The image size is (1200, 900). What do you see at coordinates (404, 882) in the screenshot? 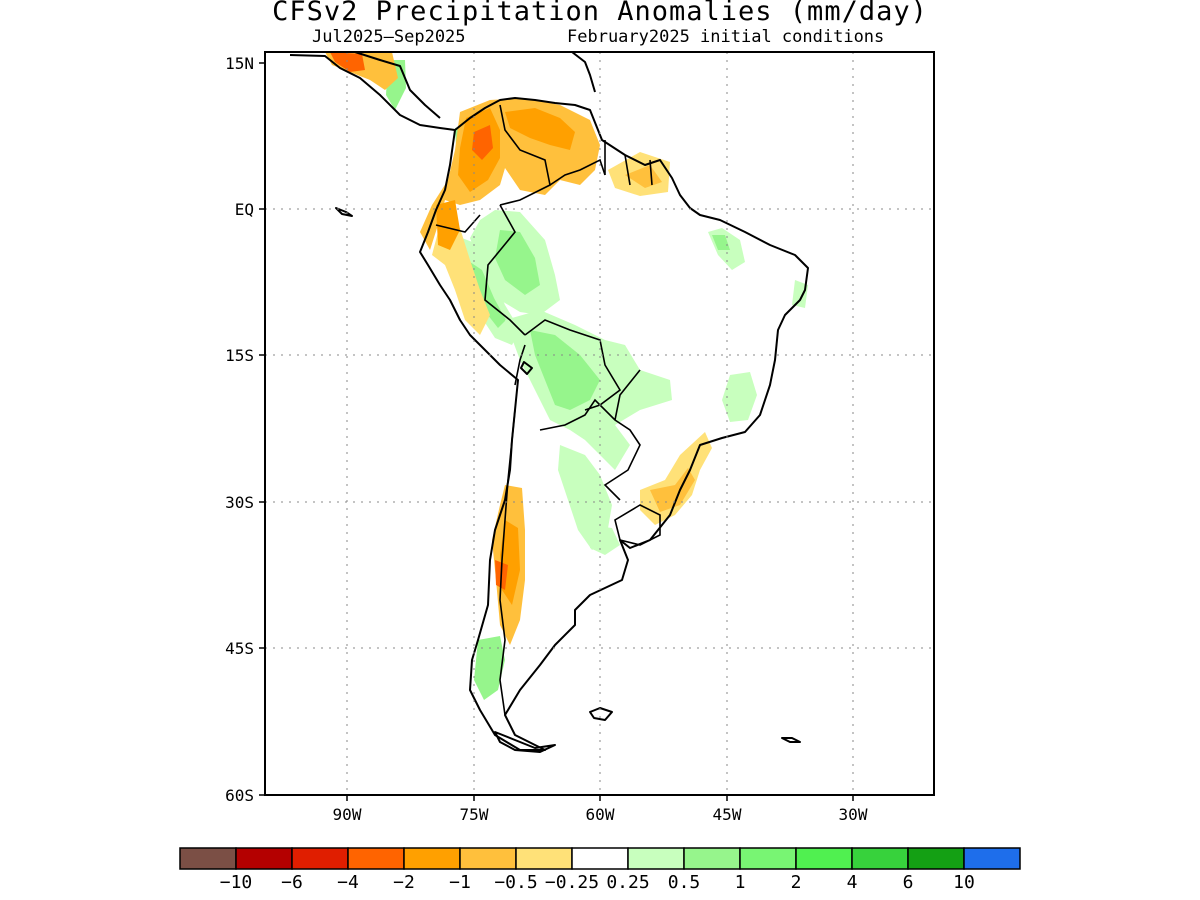
I see `colorbar-label: −2` at bounding box center [404, 882].